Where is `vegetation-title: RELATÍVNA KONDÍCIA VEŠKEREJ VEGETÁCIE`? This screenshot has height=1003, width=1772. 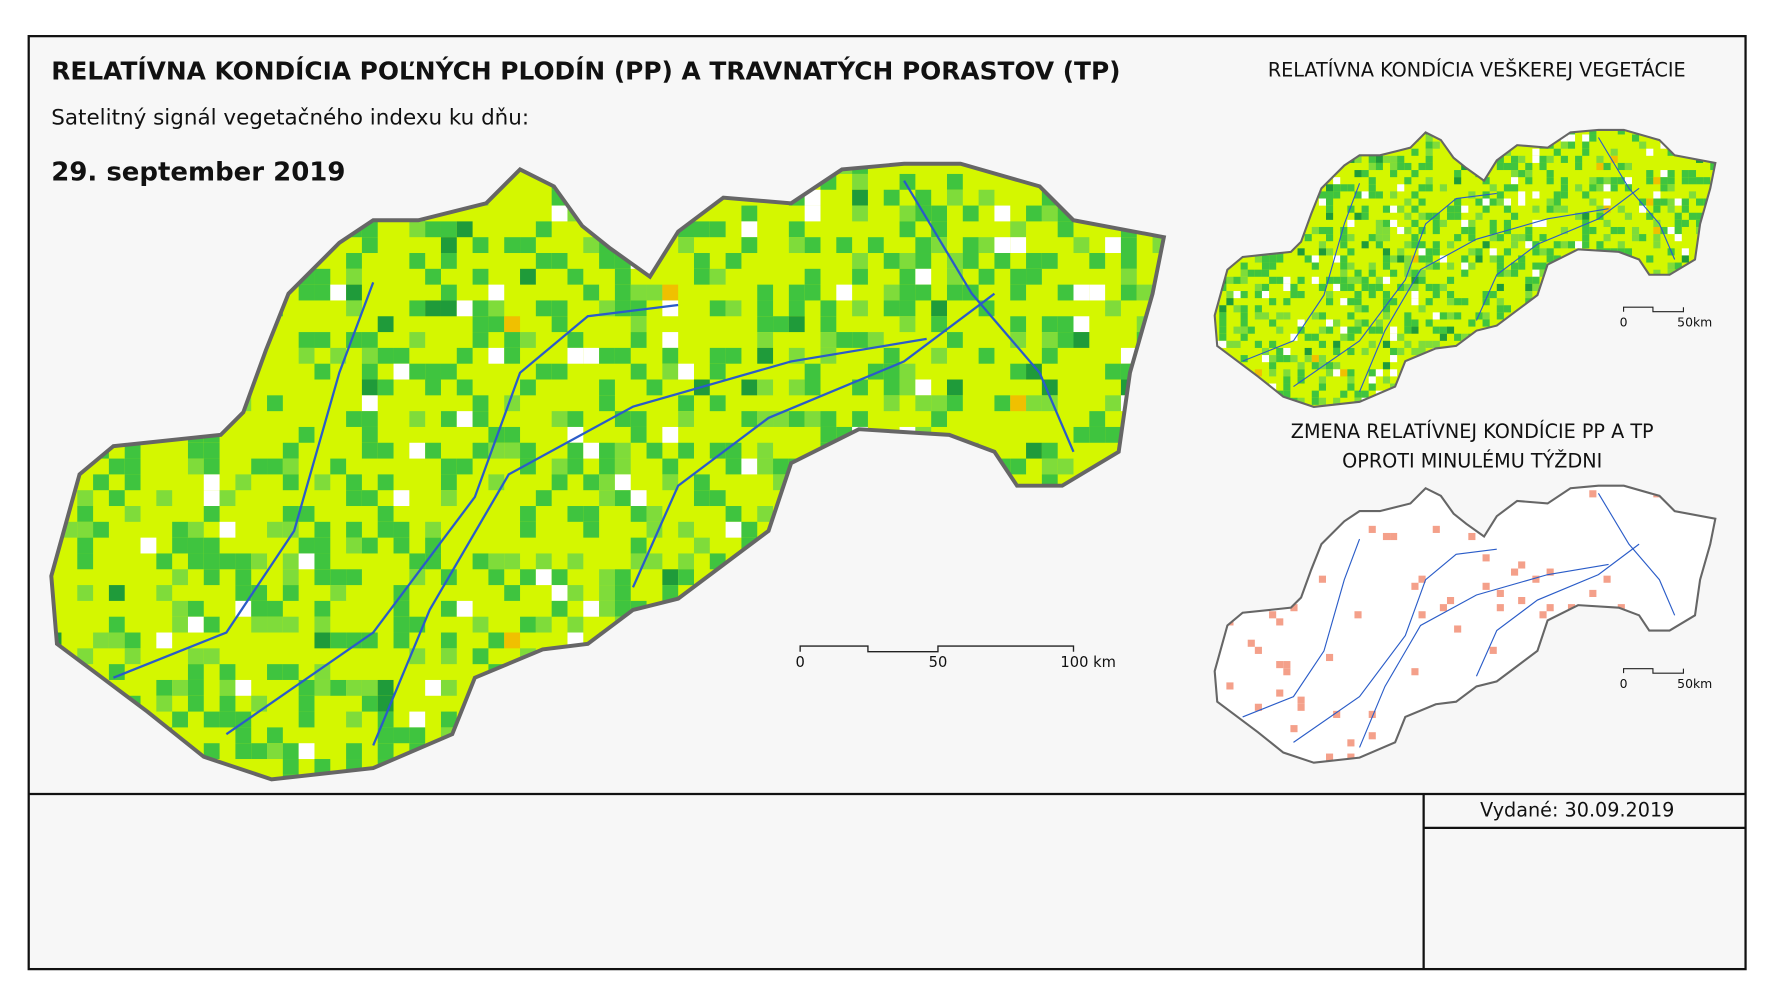 vegetation-title: RELATÍVNA KONDÍCIA VEŠKEREJ VEGETÁCIE is located at coordinates (1477, 70).